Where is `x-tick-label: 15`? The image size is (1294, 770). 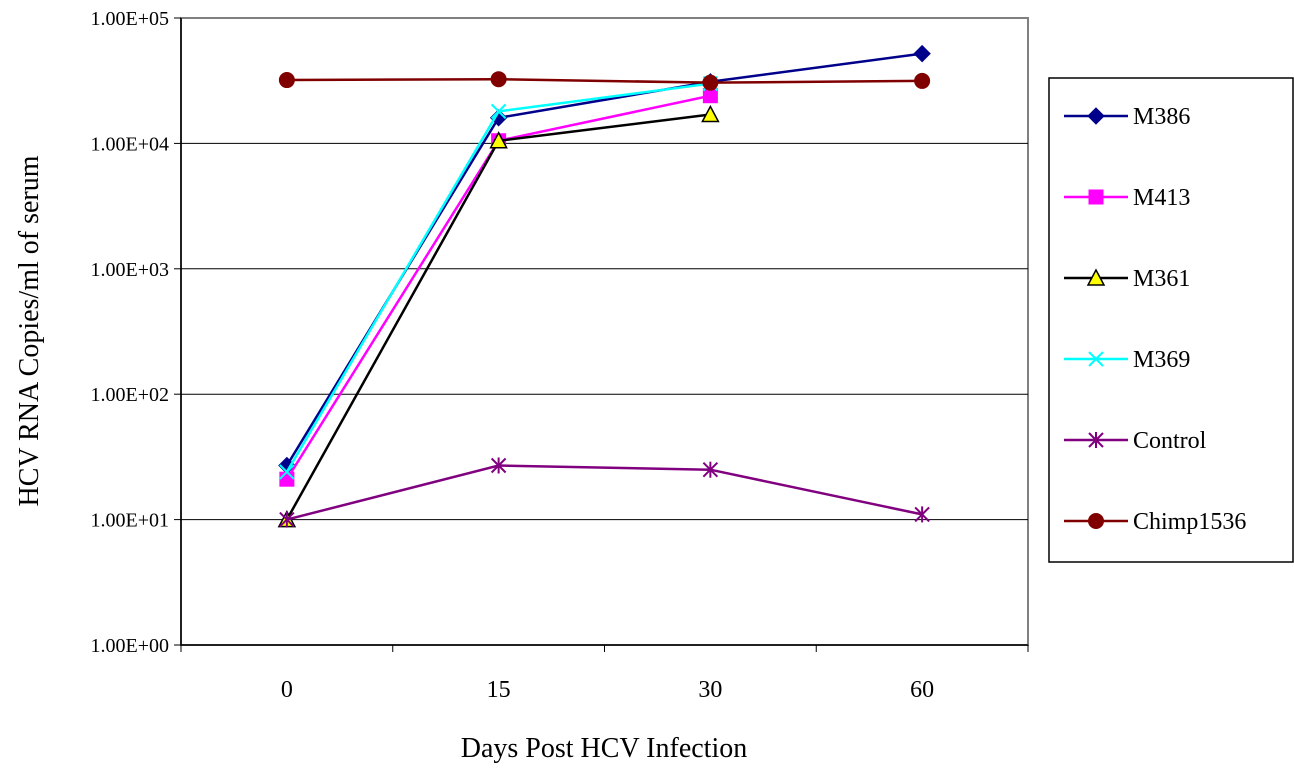
x-tick-label: 15 is located at coordinates (499, 690).